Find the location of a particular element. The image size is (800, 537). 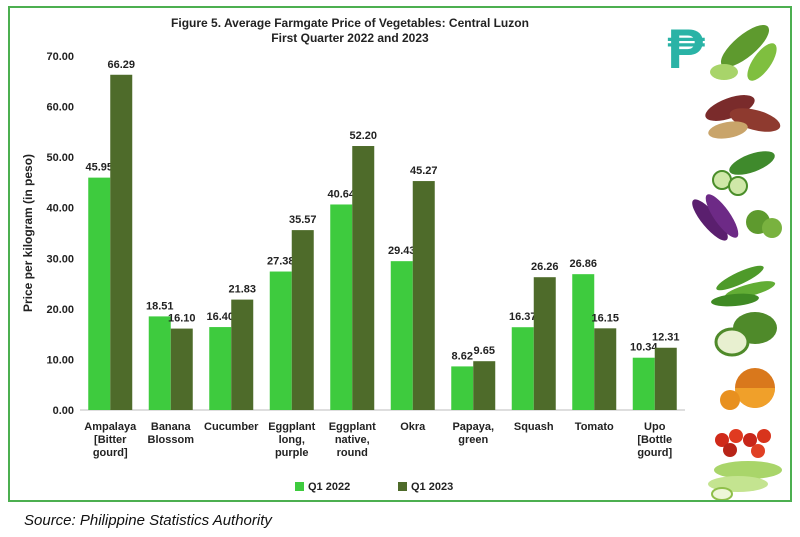

data-label: 52.20 is located at coordinates (363, 136).